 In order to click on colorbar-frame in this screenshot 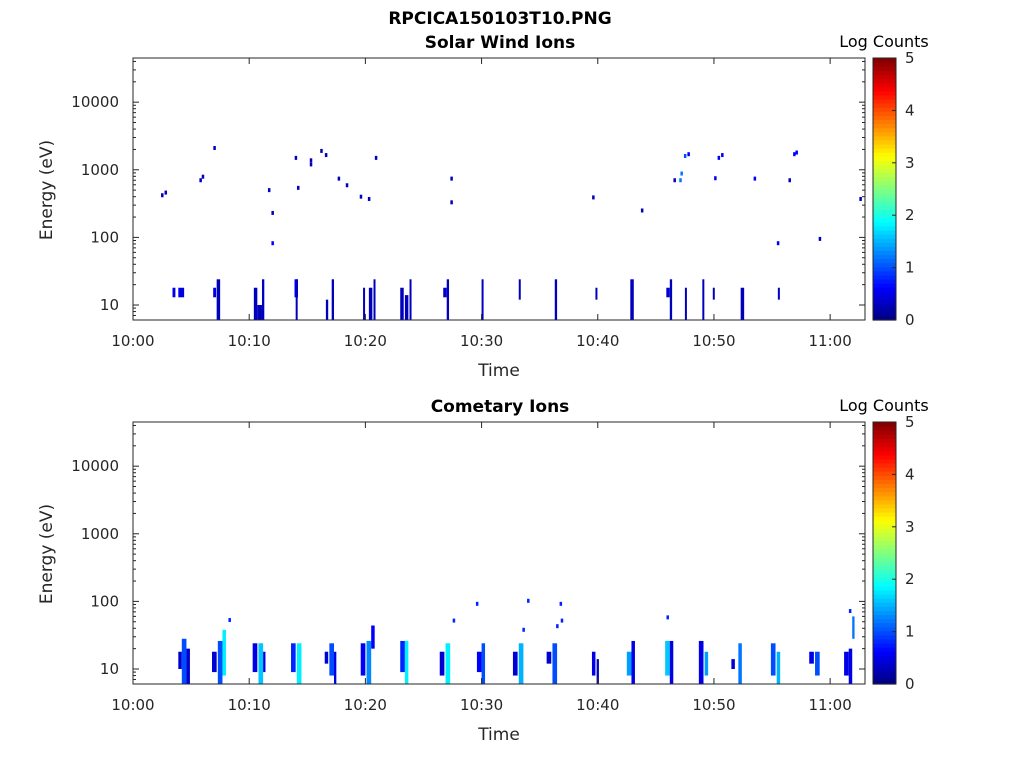, I will do `click(884, 553)`.